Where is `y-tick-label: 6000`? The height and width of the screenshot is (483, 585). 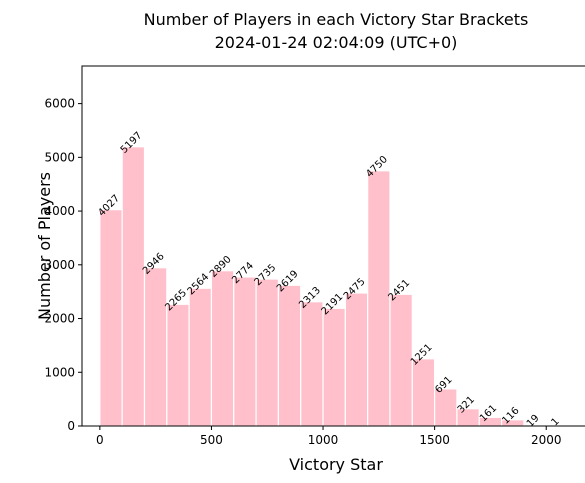
y-tick-label: 6000 is located at coordinates (59, 104).